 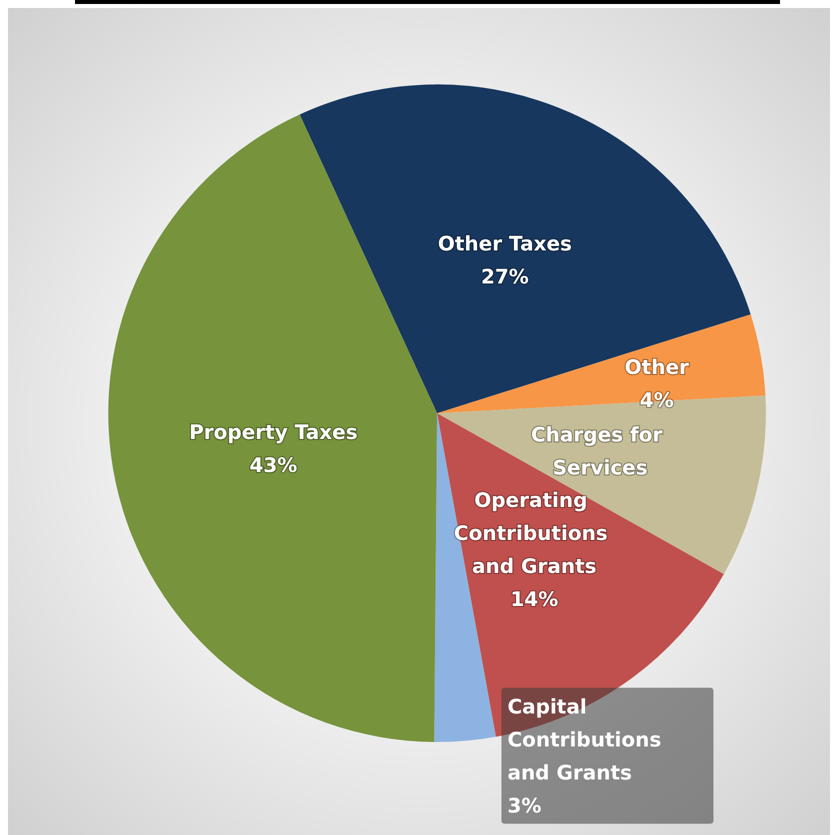 What do you see at coordinates (524, 805) in the screenshot?
I see `data-label: 3%` at bounding box center [524, 805].